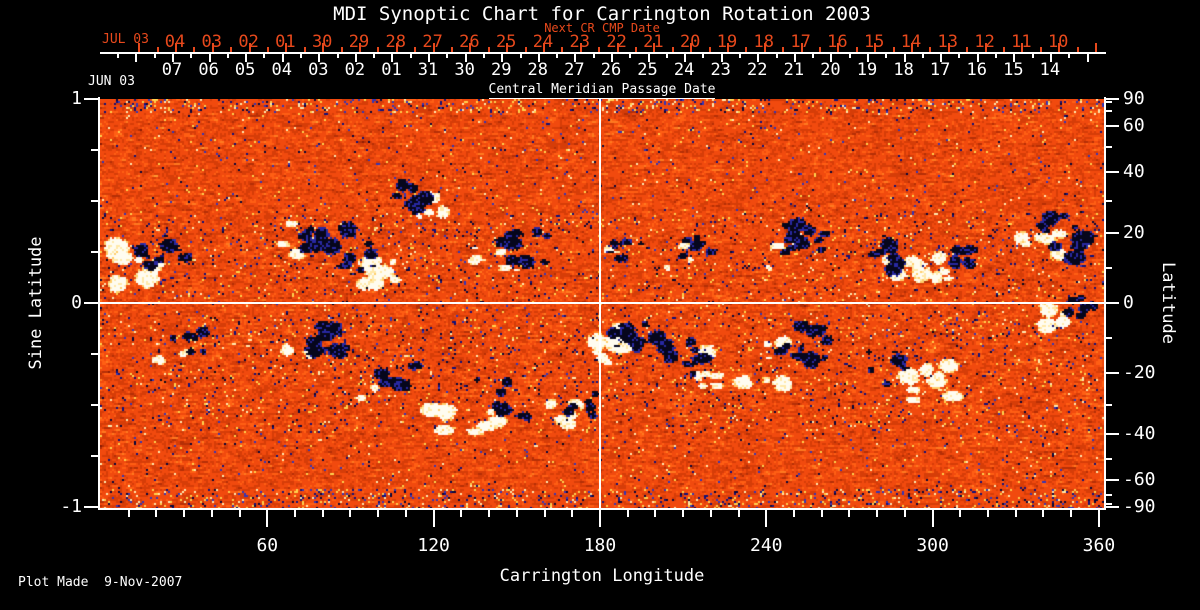  What do you see at coordinates (874, 42) in the screenshot?
I see `top-axis-day-label: 15` at bounding box center [874, 42].